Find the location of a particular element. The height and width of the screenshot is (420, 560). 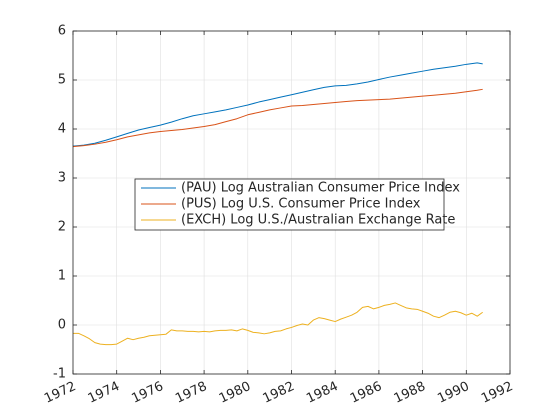

y-axis-tick-labels: -1 0 1 2 3 4 5 6 is located at coordinates (59, 203).